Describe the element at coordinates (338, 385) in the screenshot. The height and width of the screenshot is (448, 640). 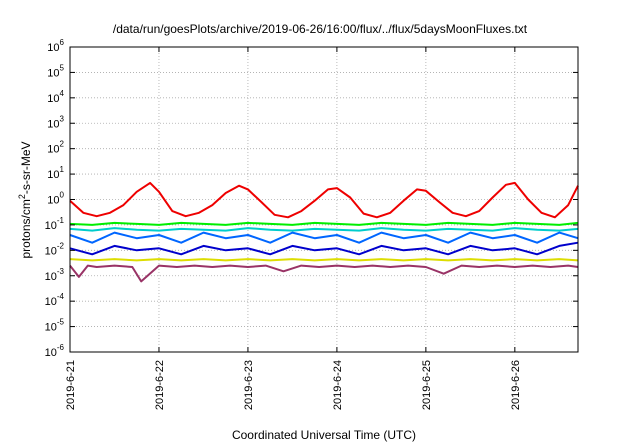
I see `x-tick-label: 2019-6-24` at that location.